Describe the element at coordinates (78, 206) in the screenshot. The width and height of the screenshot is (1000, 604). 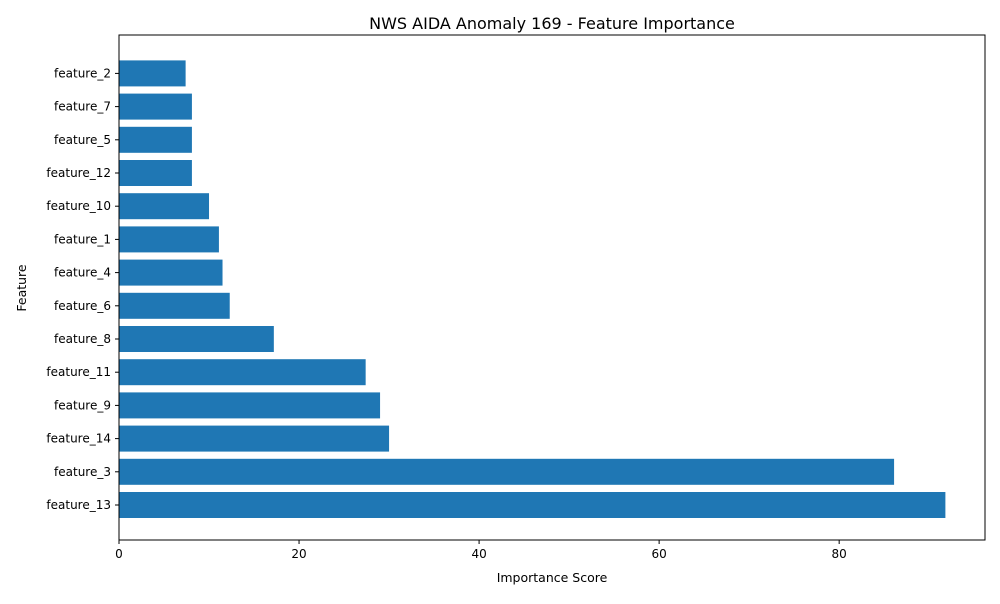
I see `y-tick-label: feature_10` at that location.